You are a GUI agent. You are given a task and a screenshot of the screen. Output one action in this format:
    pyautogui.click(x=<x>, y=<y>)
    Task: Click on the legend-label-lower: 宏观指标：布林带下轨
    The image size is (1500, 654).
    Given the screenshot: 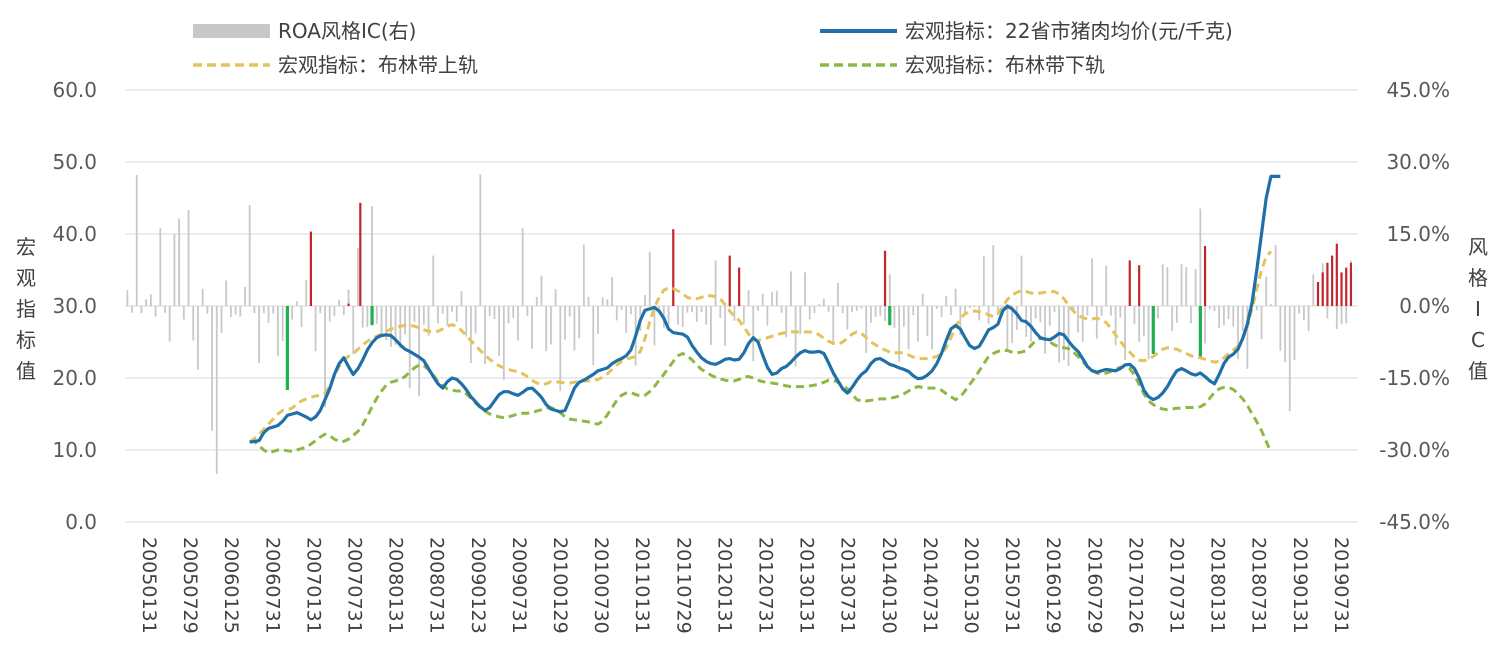 What is the action you would take?
    pyautogui.click(x=1005, y=65)
    